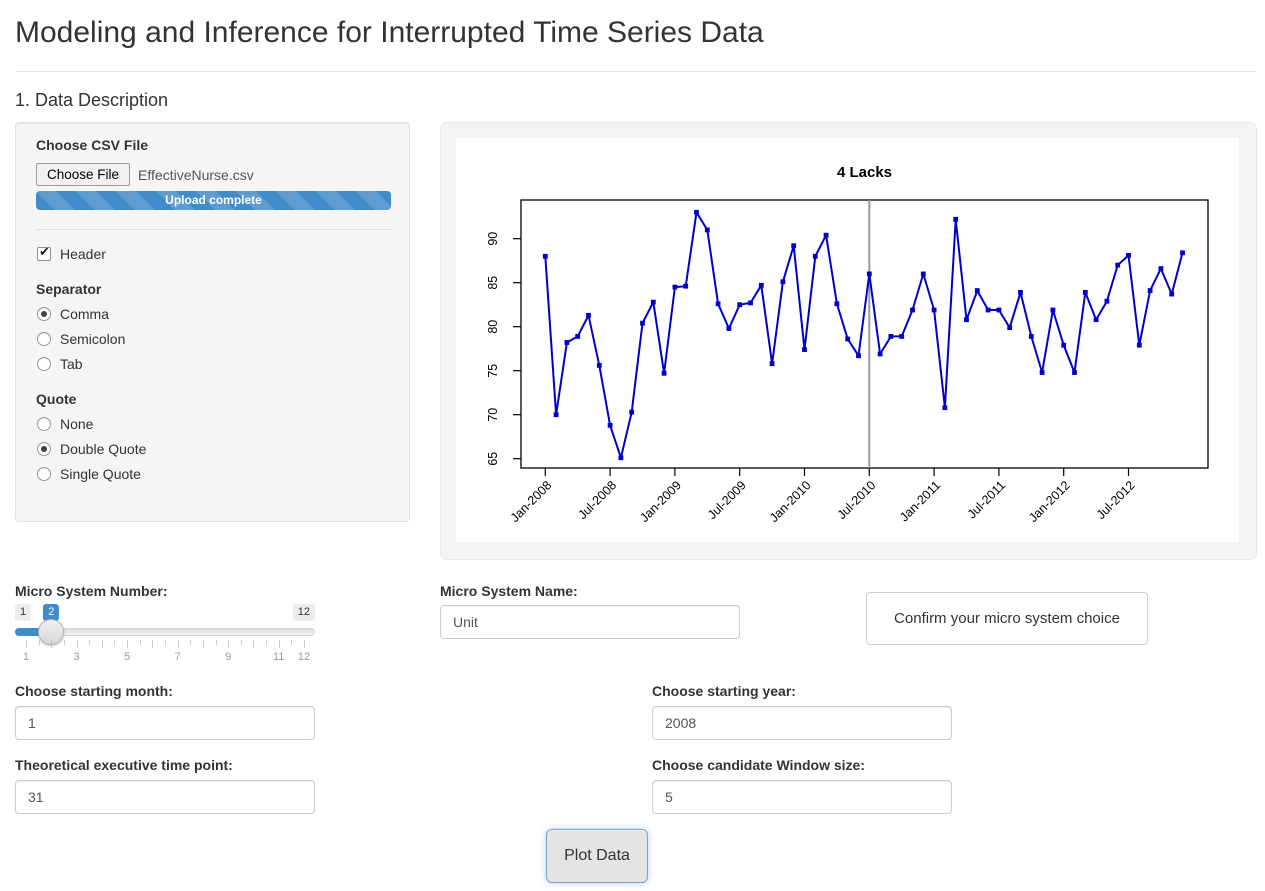 This screenshot has width=1265, height=891. Describe the element at coordinates (590, 622) in the screenshot. I see `micro-system-name-input` at that location.